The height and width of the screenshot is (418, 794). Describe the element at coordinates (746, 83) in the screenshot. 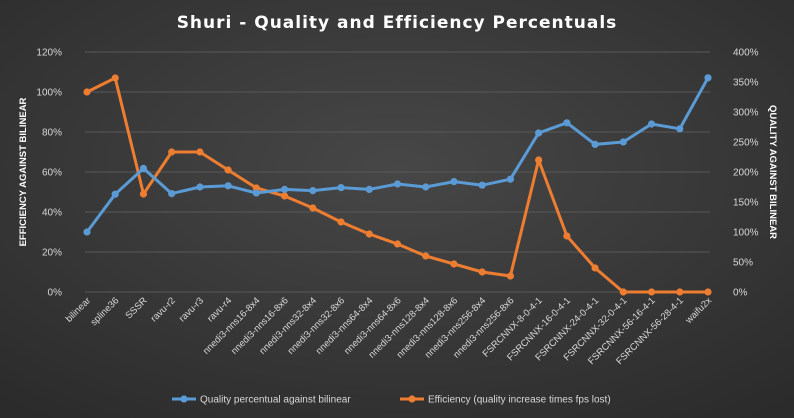

I see `right-tick-label: 350%` at that location.